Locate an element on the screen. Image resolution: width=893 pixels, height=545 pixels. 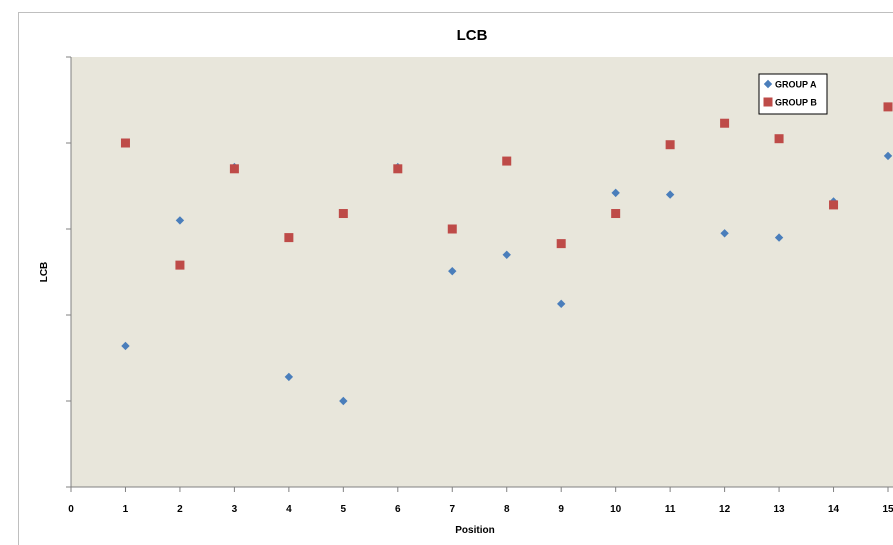
x-tick-label: 6 is located at coordinates (398, 509).